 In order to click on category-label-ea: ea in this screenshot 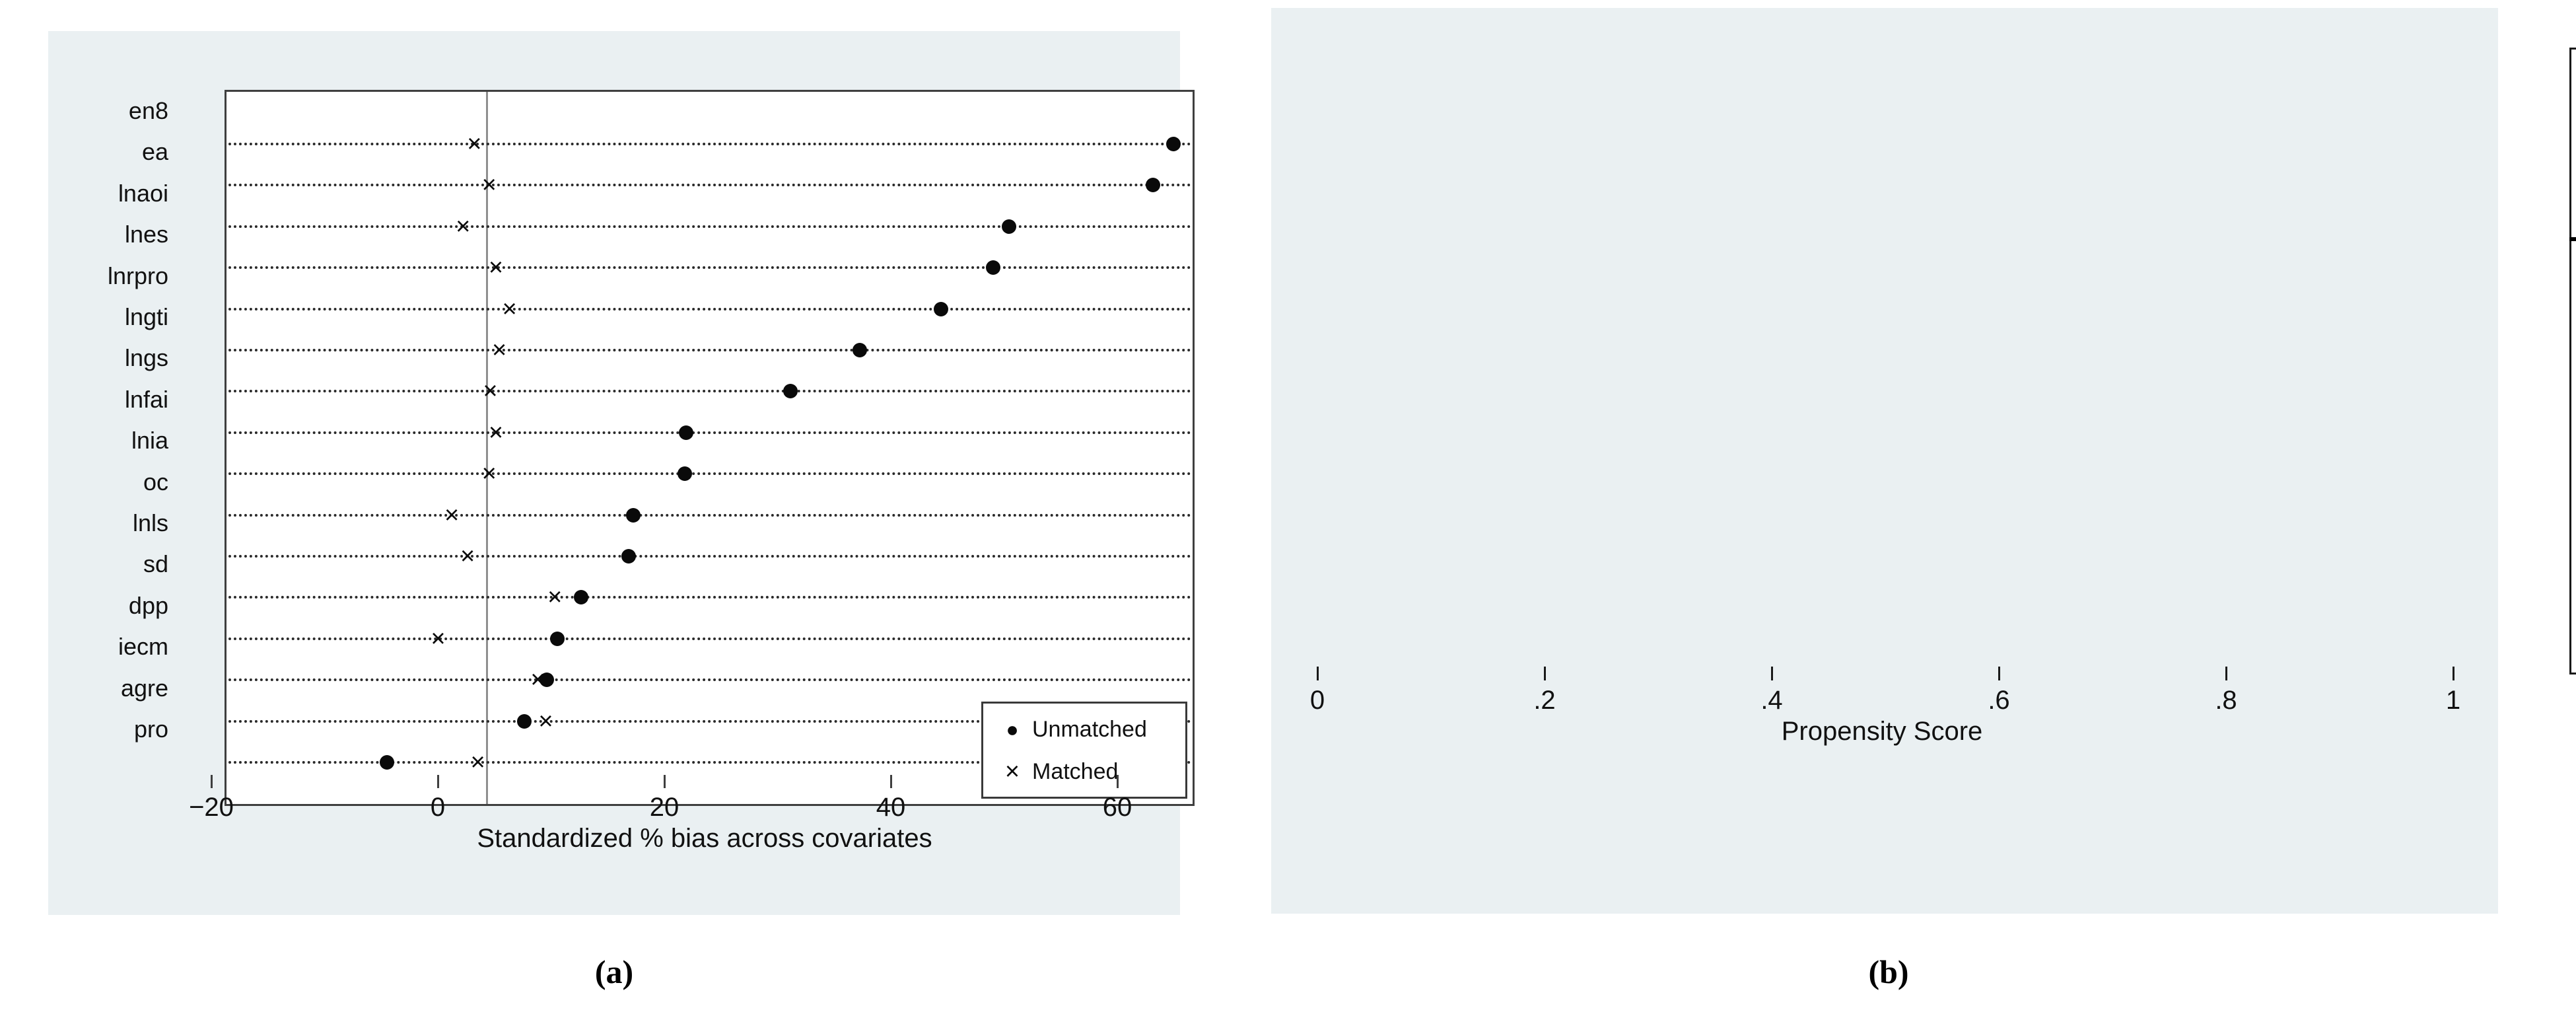, I will do `click(154, 152)`.